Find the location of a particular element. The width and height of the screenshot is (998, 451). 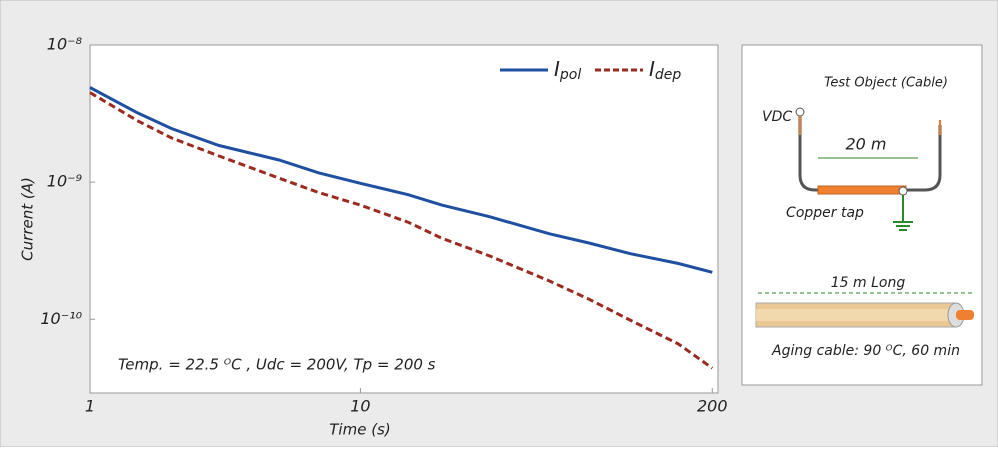

conductor is located at coordinates (965, 315).